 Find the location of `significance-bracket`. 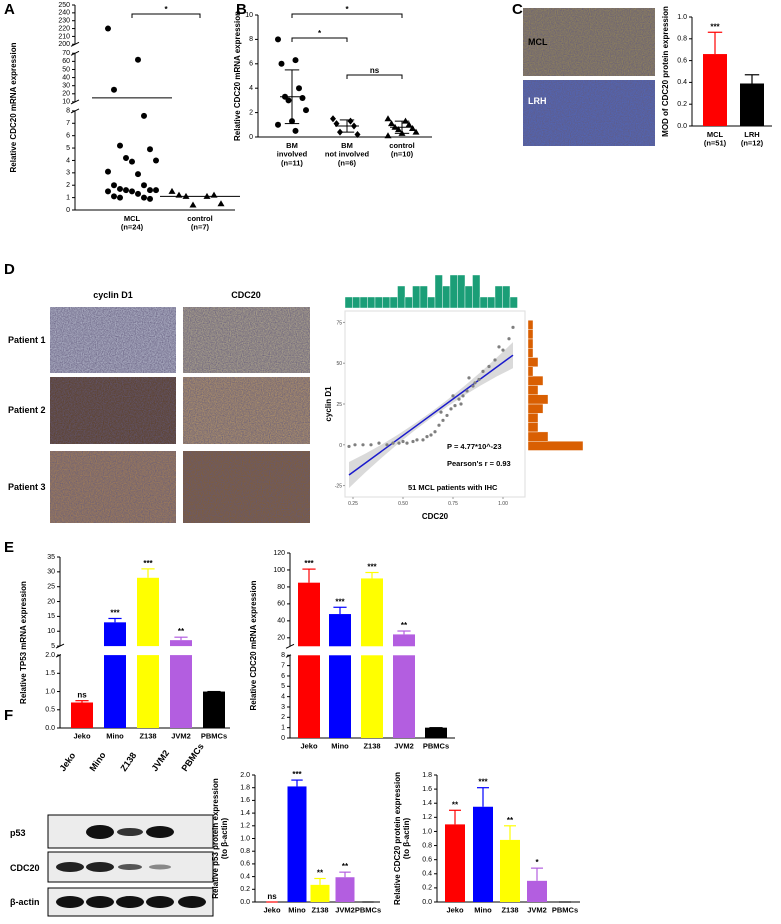

significance-bracket is located at coordinates (374, 76).